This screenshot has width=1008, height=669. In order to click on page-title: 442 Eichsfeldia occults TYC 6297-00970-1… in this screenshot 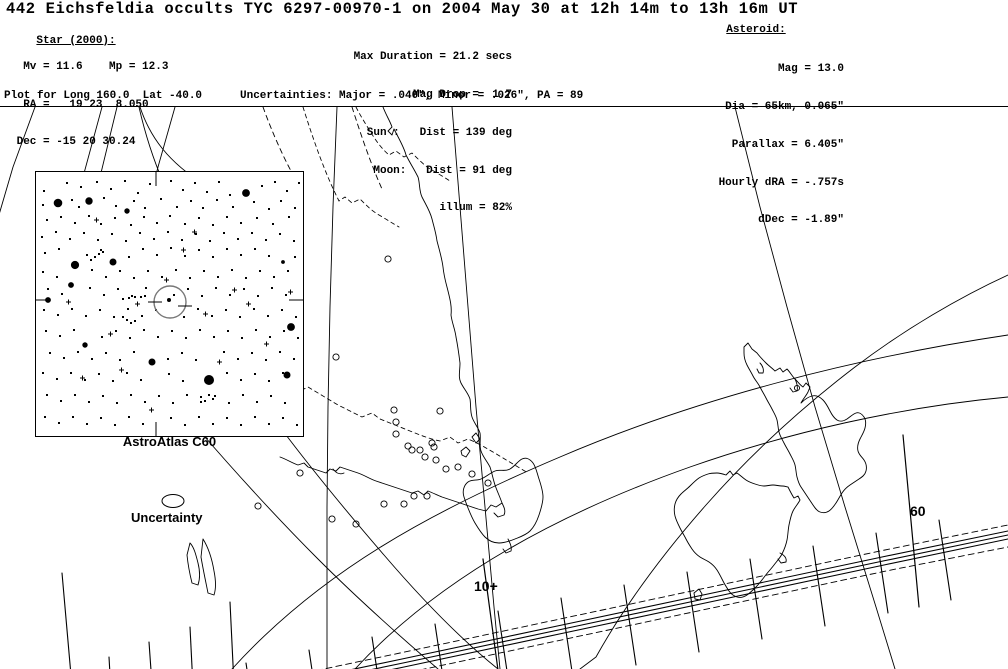, I will do `click(402, 9)`.